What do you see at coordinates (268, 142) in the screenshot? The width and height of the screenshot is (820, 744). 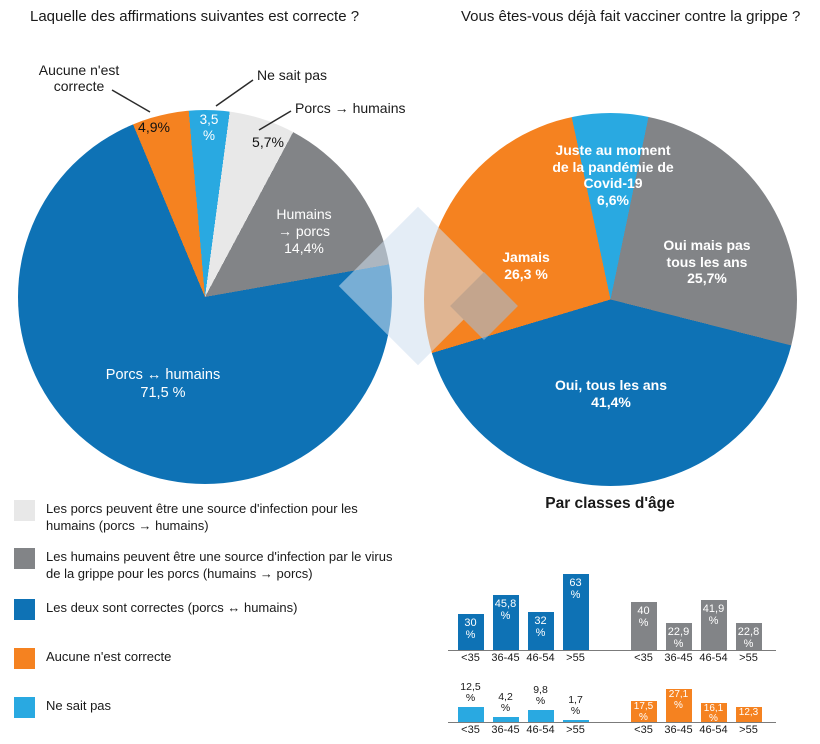 I see `slice-value-porcs-humains: 5,7%` at bounding box center [268, 142].